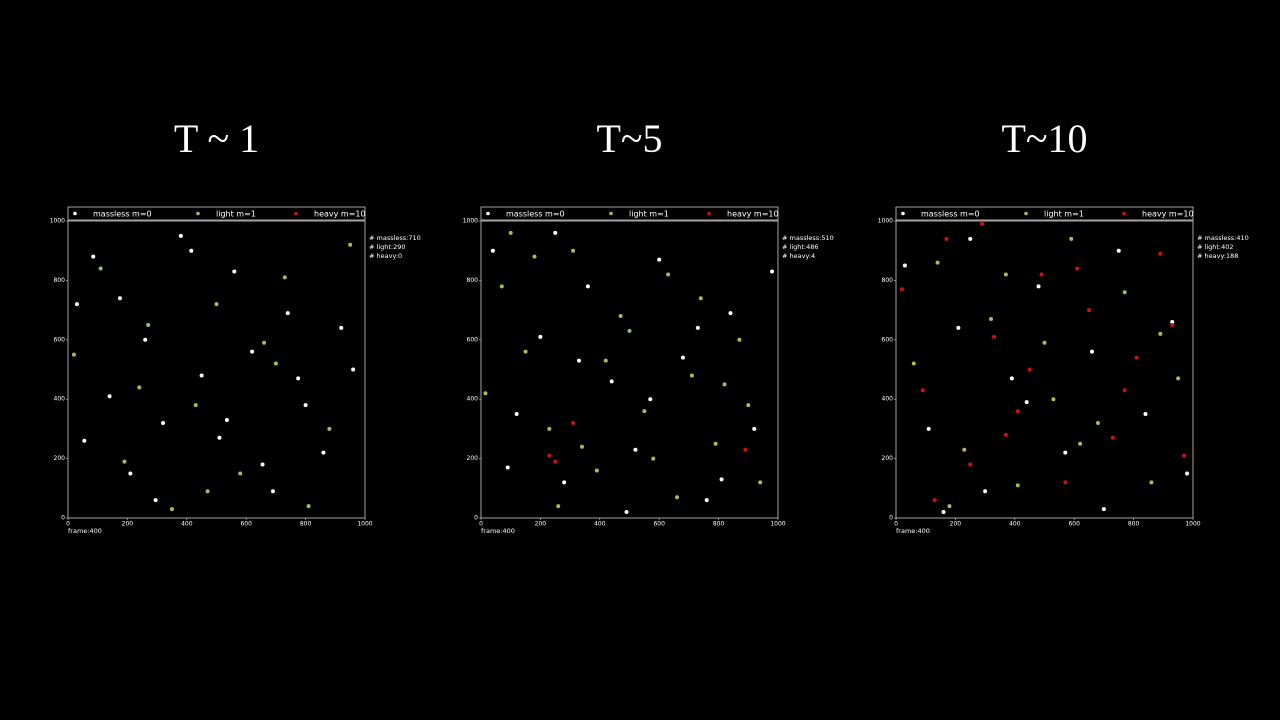  What do you see at coordinates (1192, 524) in the screenshot?
I see `x-tick-label: 1000` at bounding box center [1192, 524].